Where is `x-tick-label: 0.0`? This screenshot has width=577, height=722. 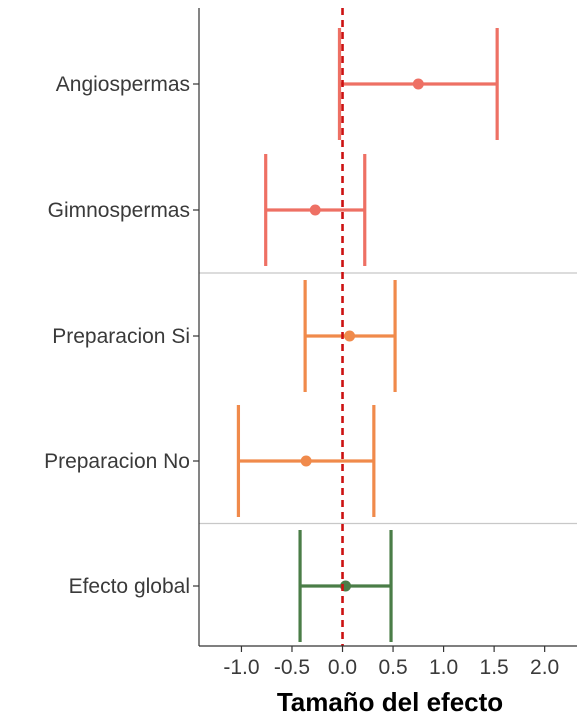 x-tick-label: 0.0 is located at coordinates (342, 667).